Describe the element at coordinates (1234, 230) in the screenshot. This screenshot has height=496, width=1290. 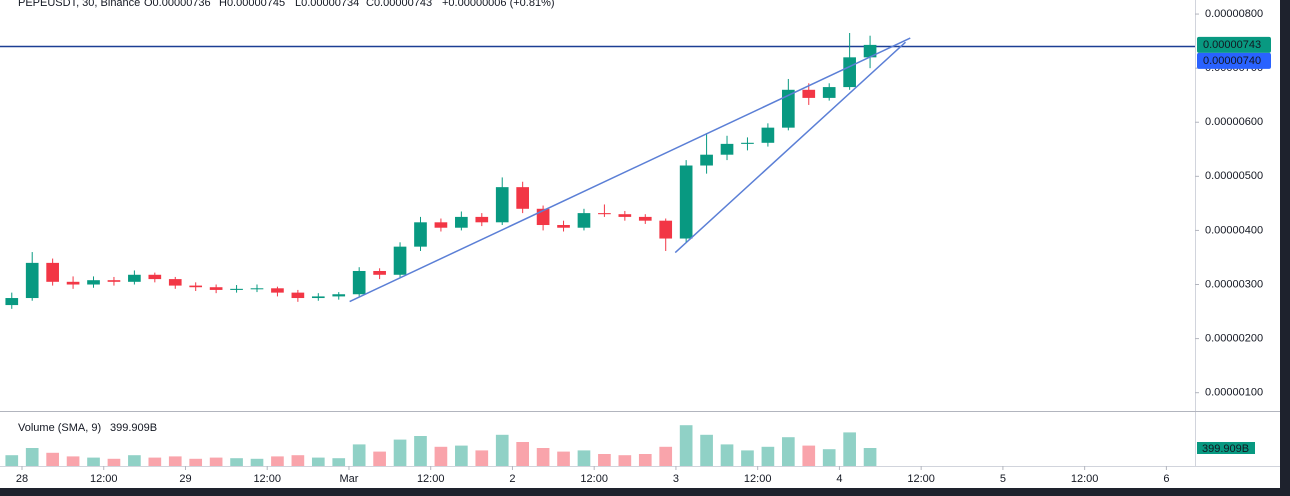
I see `y-tick-label: 0.00000400` at that location.